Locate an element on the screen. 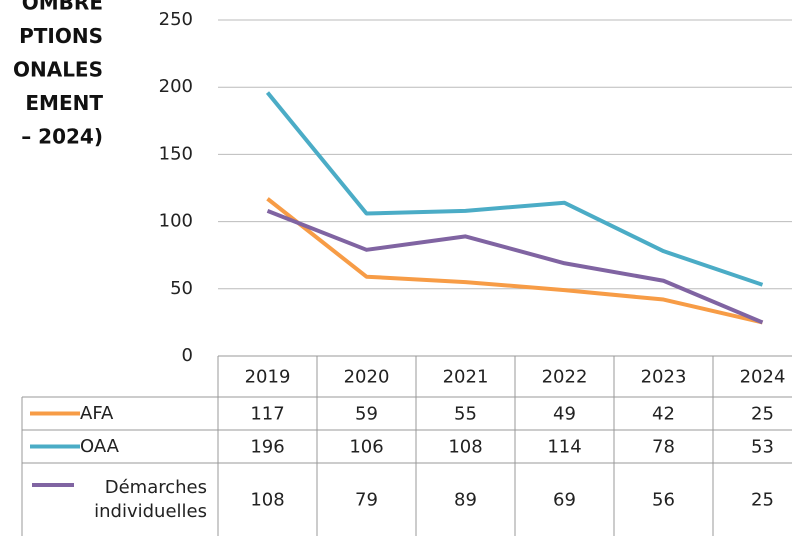 Image resolution: width=792 pixels, height=536 pixels. legend-label: Démarches individuelles is located at coordinates (150, 499).